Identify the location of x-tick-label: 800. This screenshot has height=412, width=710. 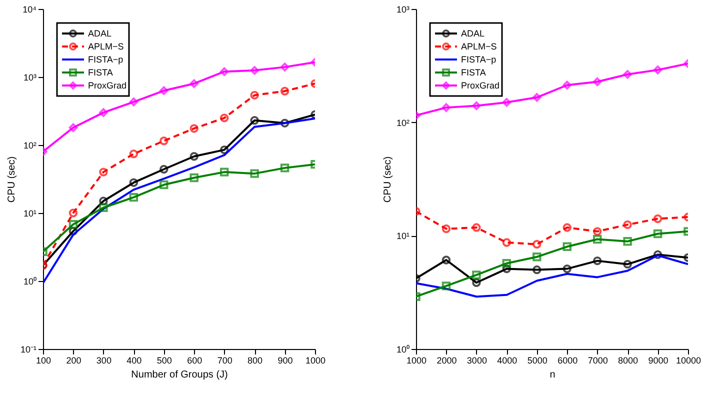
(255, 361).